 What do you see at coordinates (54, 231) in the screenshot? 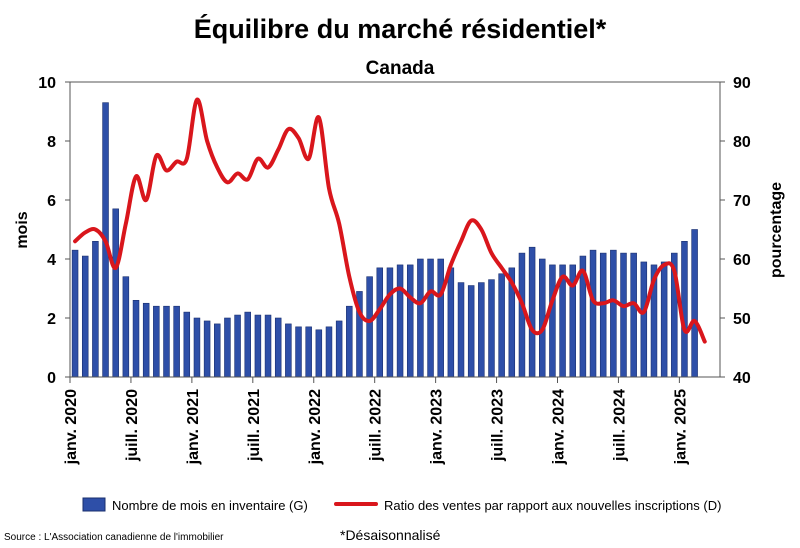
I see `left-axis: 0 2 4 6 8 10` at bounding box center [54, 231].